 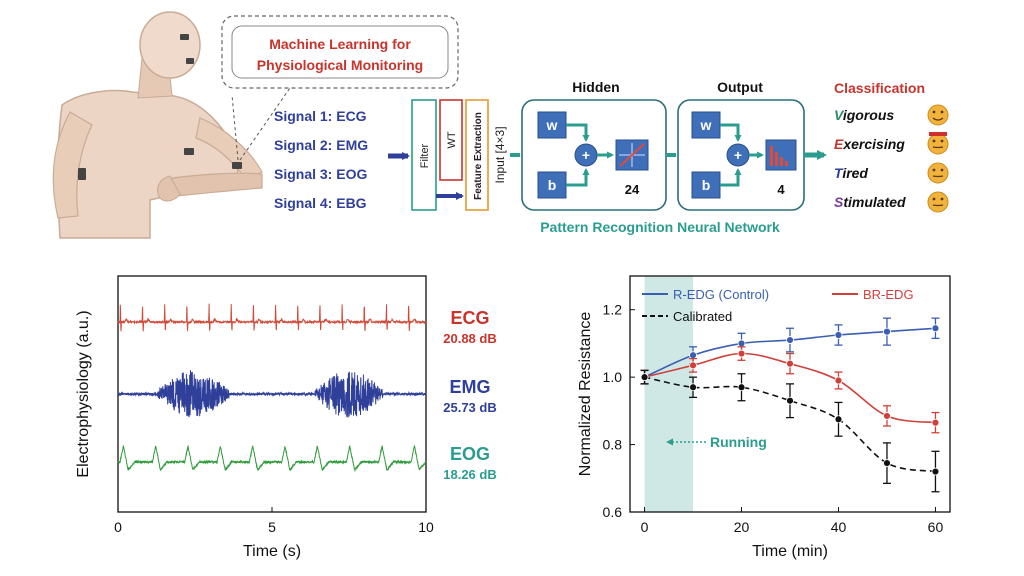 I want to click on signal-1-label: Signal 1: ECG, so click(x=320, y=116).